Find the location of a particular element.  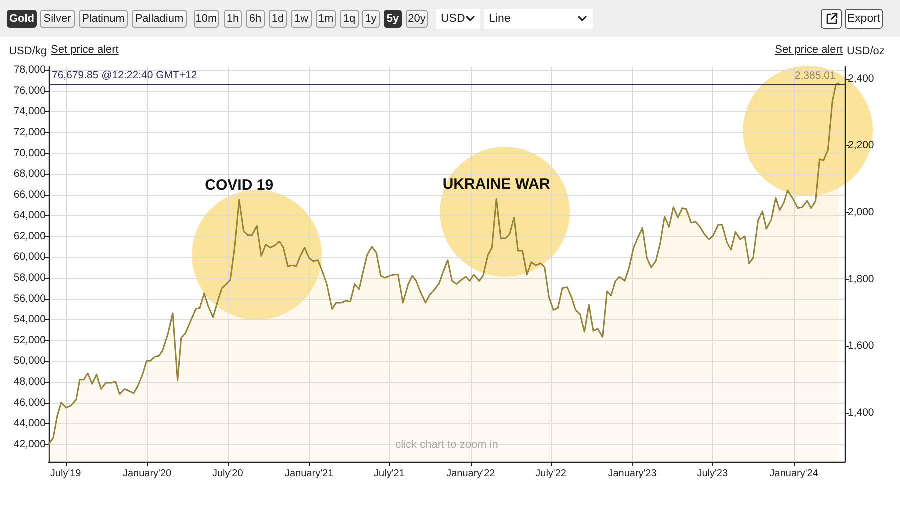

y-tick-label: 64,000 is located at coordinates (30, 216).